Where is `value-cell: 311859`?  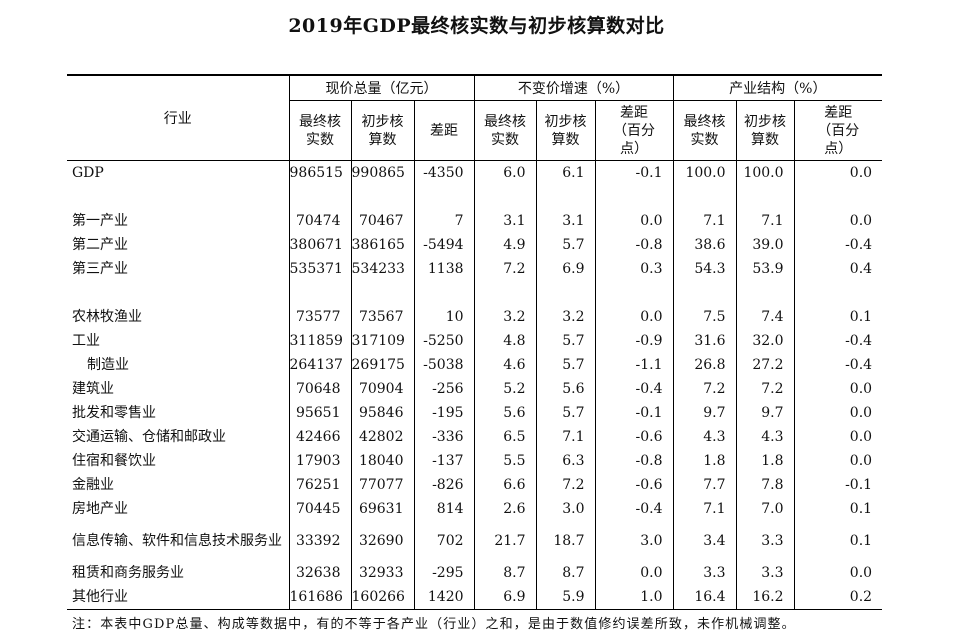 value-cell: 311859 is located at coordinates (319, 341).